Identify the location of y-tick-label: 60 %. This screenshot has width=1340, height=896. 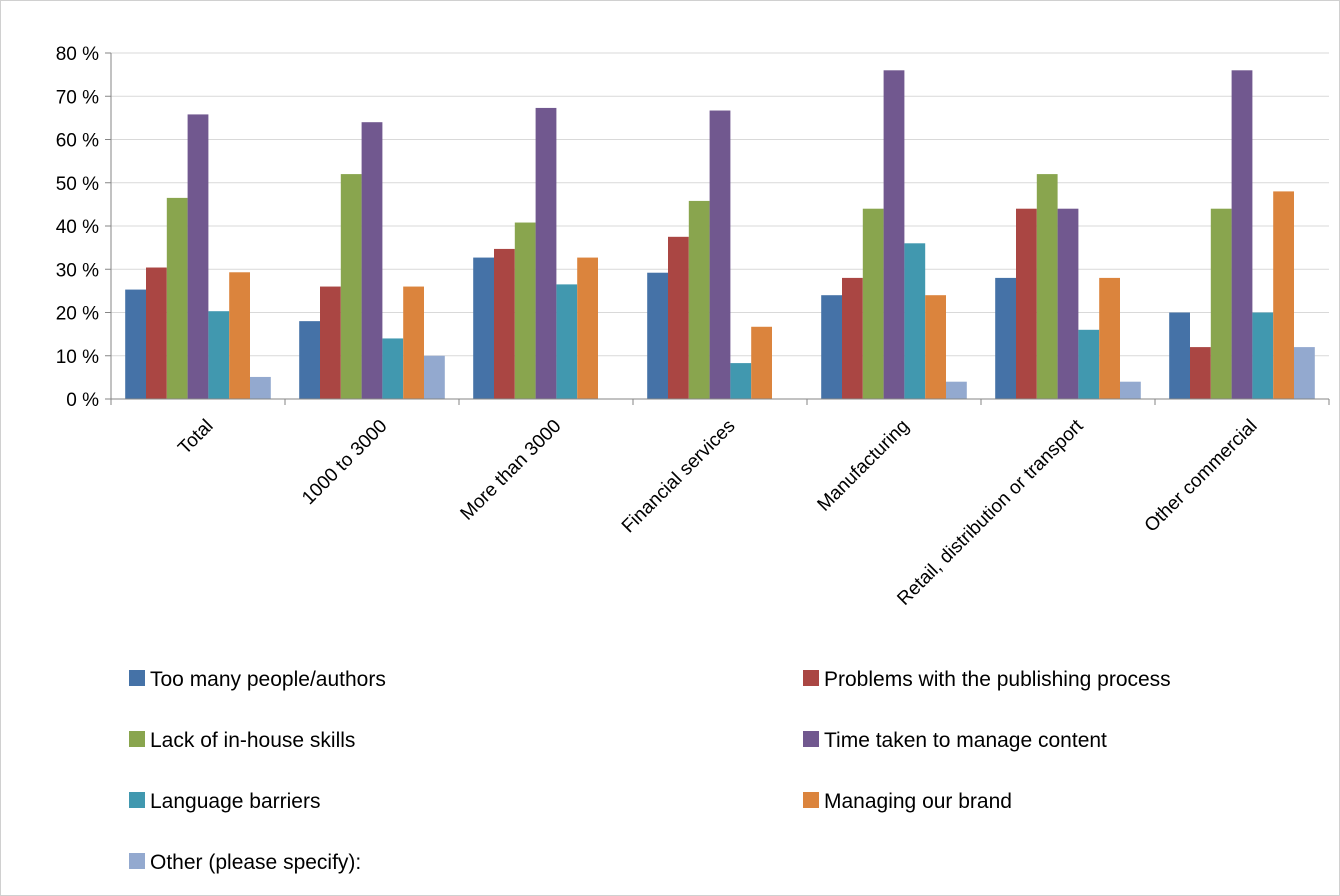
(77, 141).